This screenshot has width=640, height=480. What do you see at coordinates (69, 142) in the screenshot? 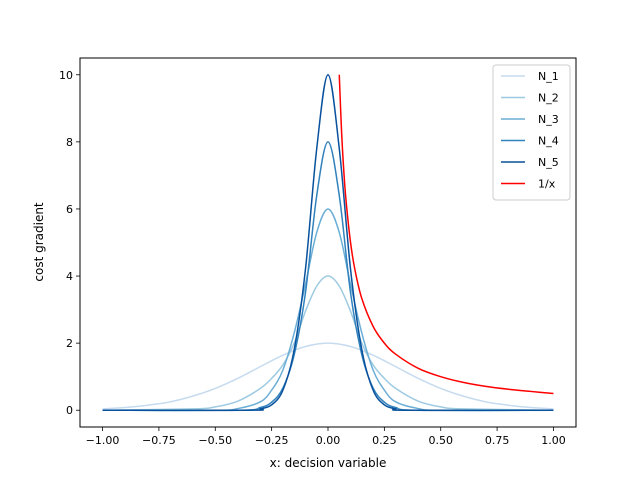
I see `y-tick-label: 8` at bounding box center [69, 142].